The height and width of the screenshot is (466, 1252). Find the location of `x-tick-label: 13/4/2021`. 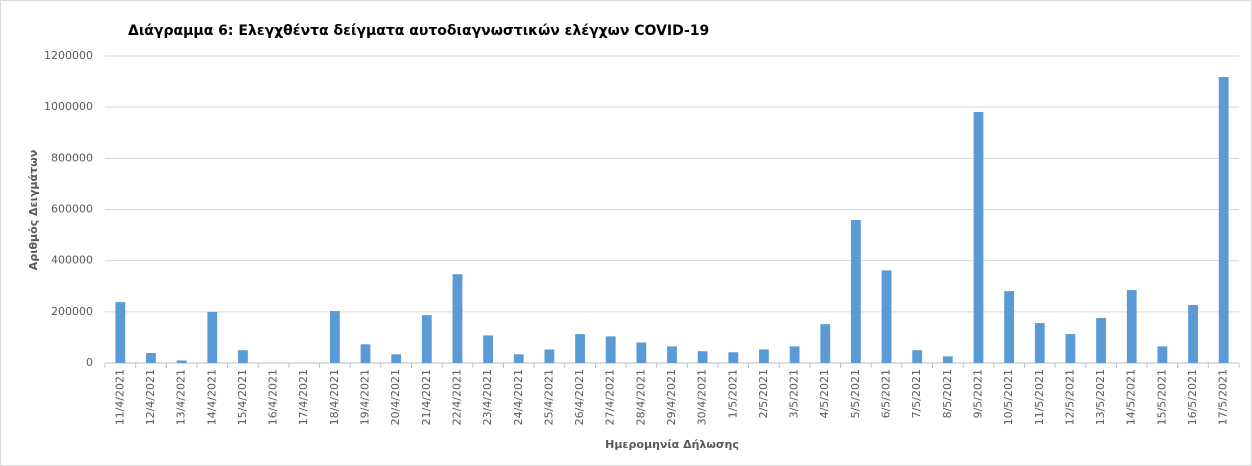

x-tick-label: 13/4/2021 is located at coordinates (181, 397).